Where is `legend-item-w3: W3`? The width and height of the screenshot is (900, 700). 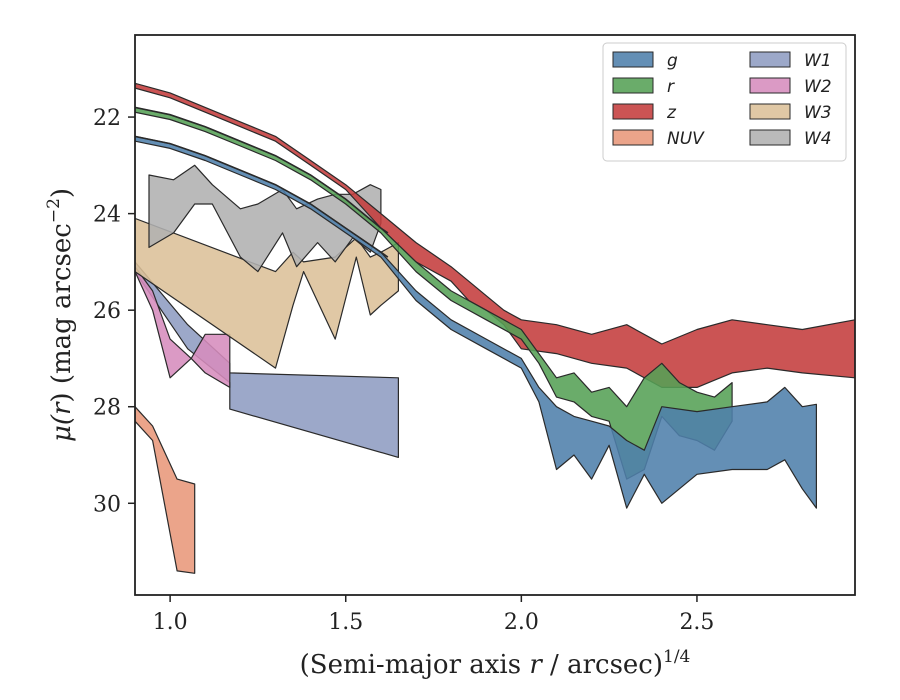
legend-item-w3: W3 is located at coordinates (790, 113).